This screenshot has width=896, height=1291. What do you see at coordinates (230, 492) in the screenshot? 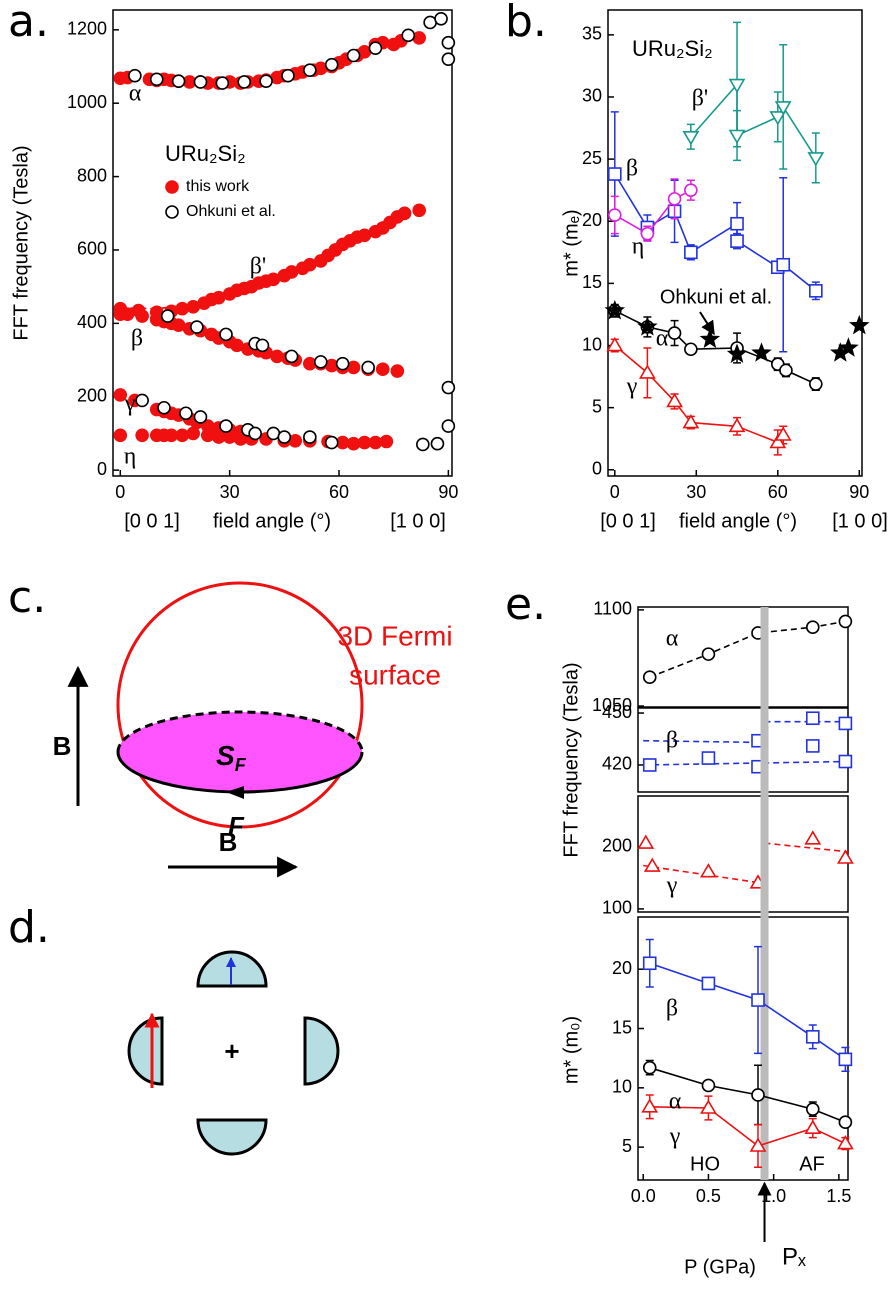
I see `x-tick-label: 30` at bounding box center [230, 492].